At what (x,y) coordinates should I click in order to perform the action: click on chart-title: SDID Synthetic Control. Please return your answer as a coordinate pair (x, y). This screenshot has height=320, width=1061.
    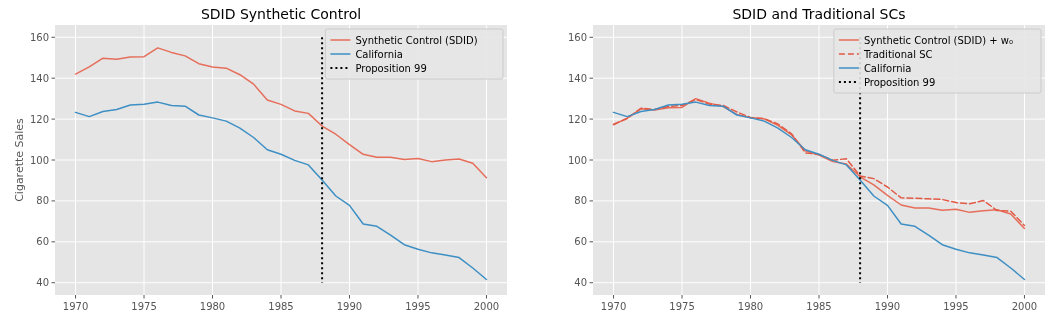
    Looking at the image, I should click on (281, 14).